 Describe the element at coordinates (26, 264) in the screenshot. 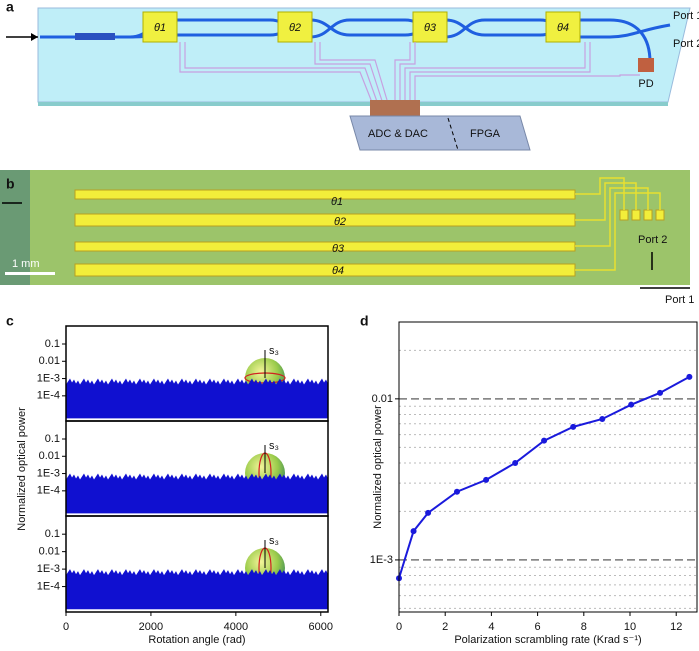

I see `scale-label: 1 mm` at that location.